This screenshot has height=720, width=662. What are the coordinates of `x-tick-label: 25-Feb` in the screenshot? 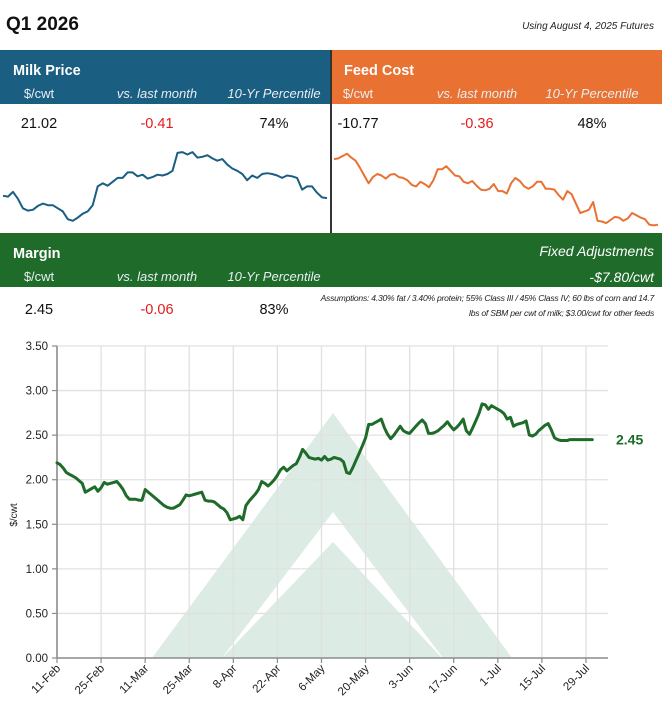 It's located at (90, 680).